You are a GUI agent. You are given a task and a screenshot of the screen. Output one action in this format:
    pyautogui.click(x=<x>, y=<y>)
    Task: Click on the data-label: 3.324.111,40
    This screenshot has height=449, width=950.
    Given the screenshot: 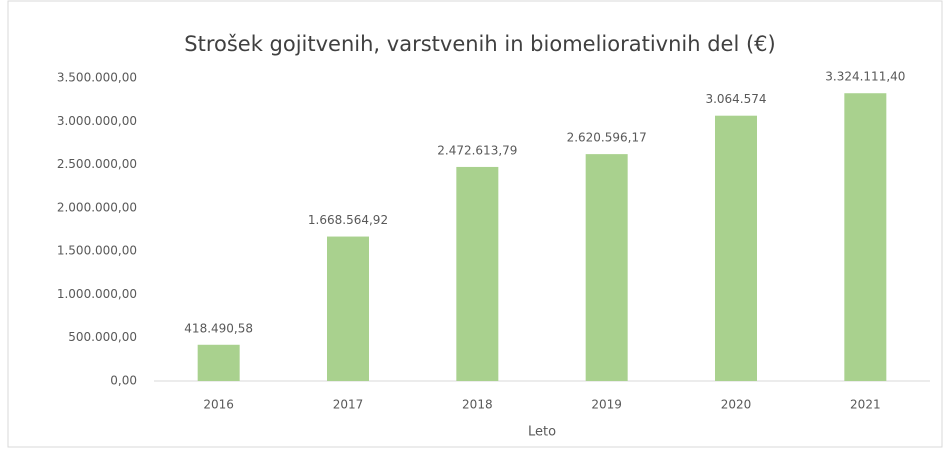 What is the action you would take?
    pyautogui.click(x=865, y=77)
    